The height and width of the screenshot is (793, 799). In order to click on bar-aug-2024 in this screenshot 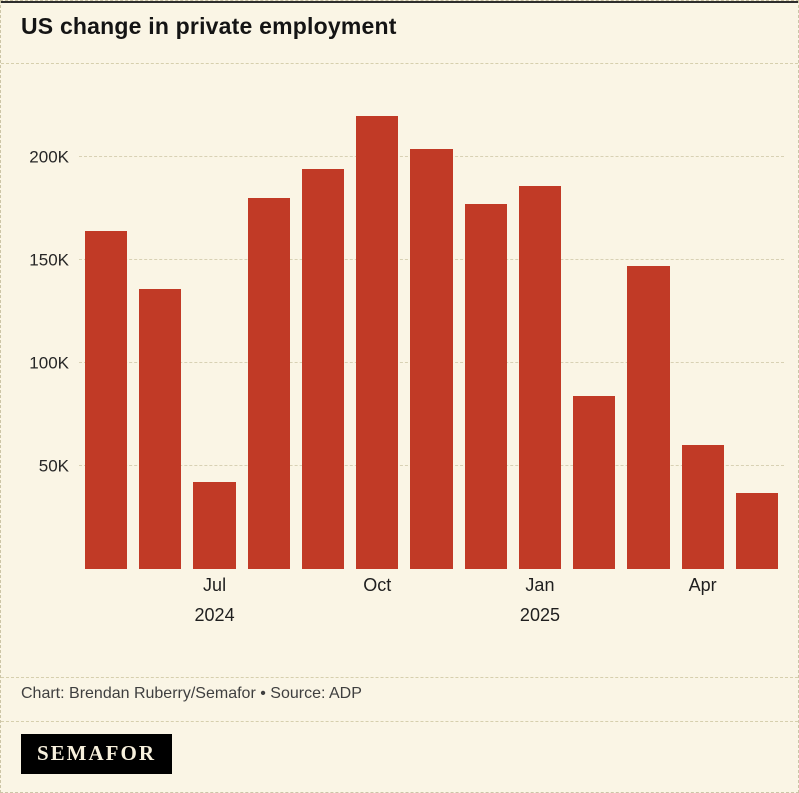, I will do `click(268, 383)`.